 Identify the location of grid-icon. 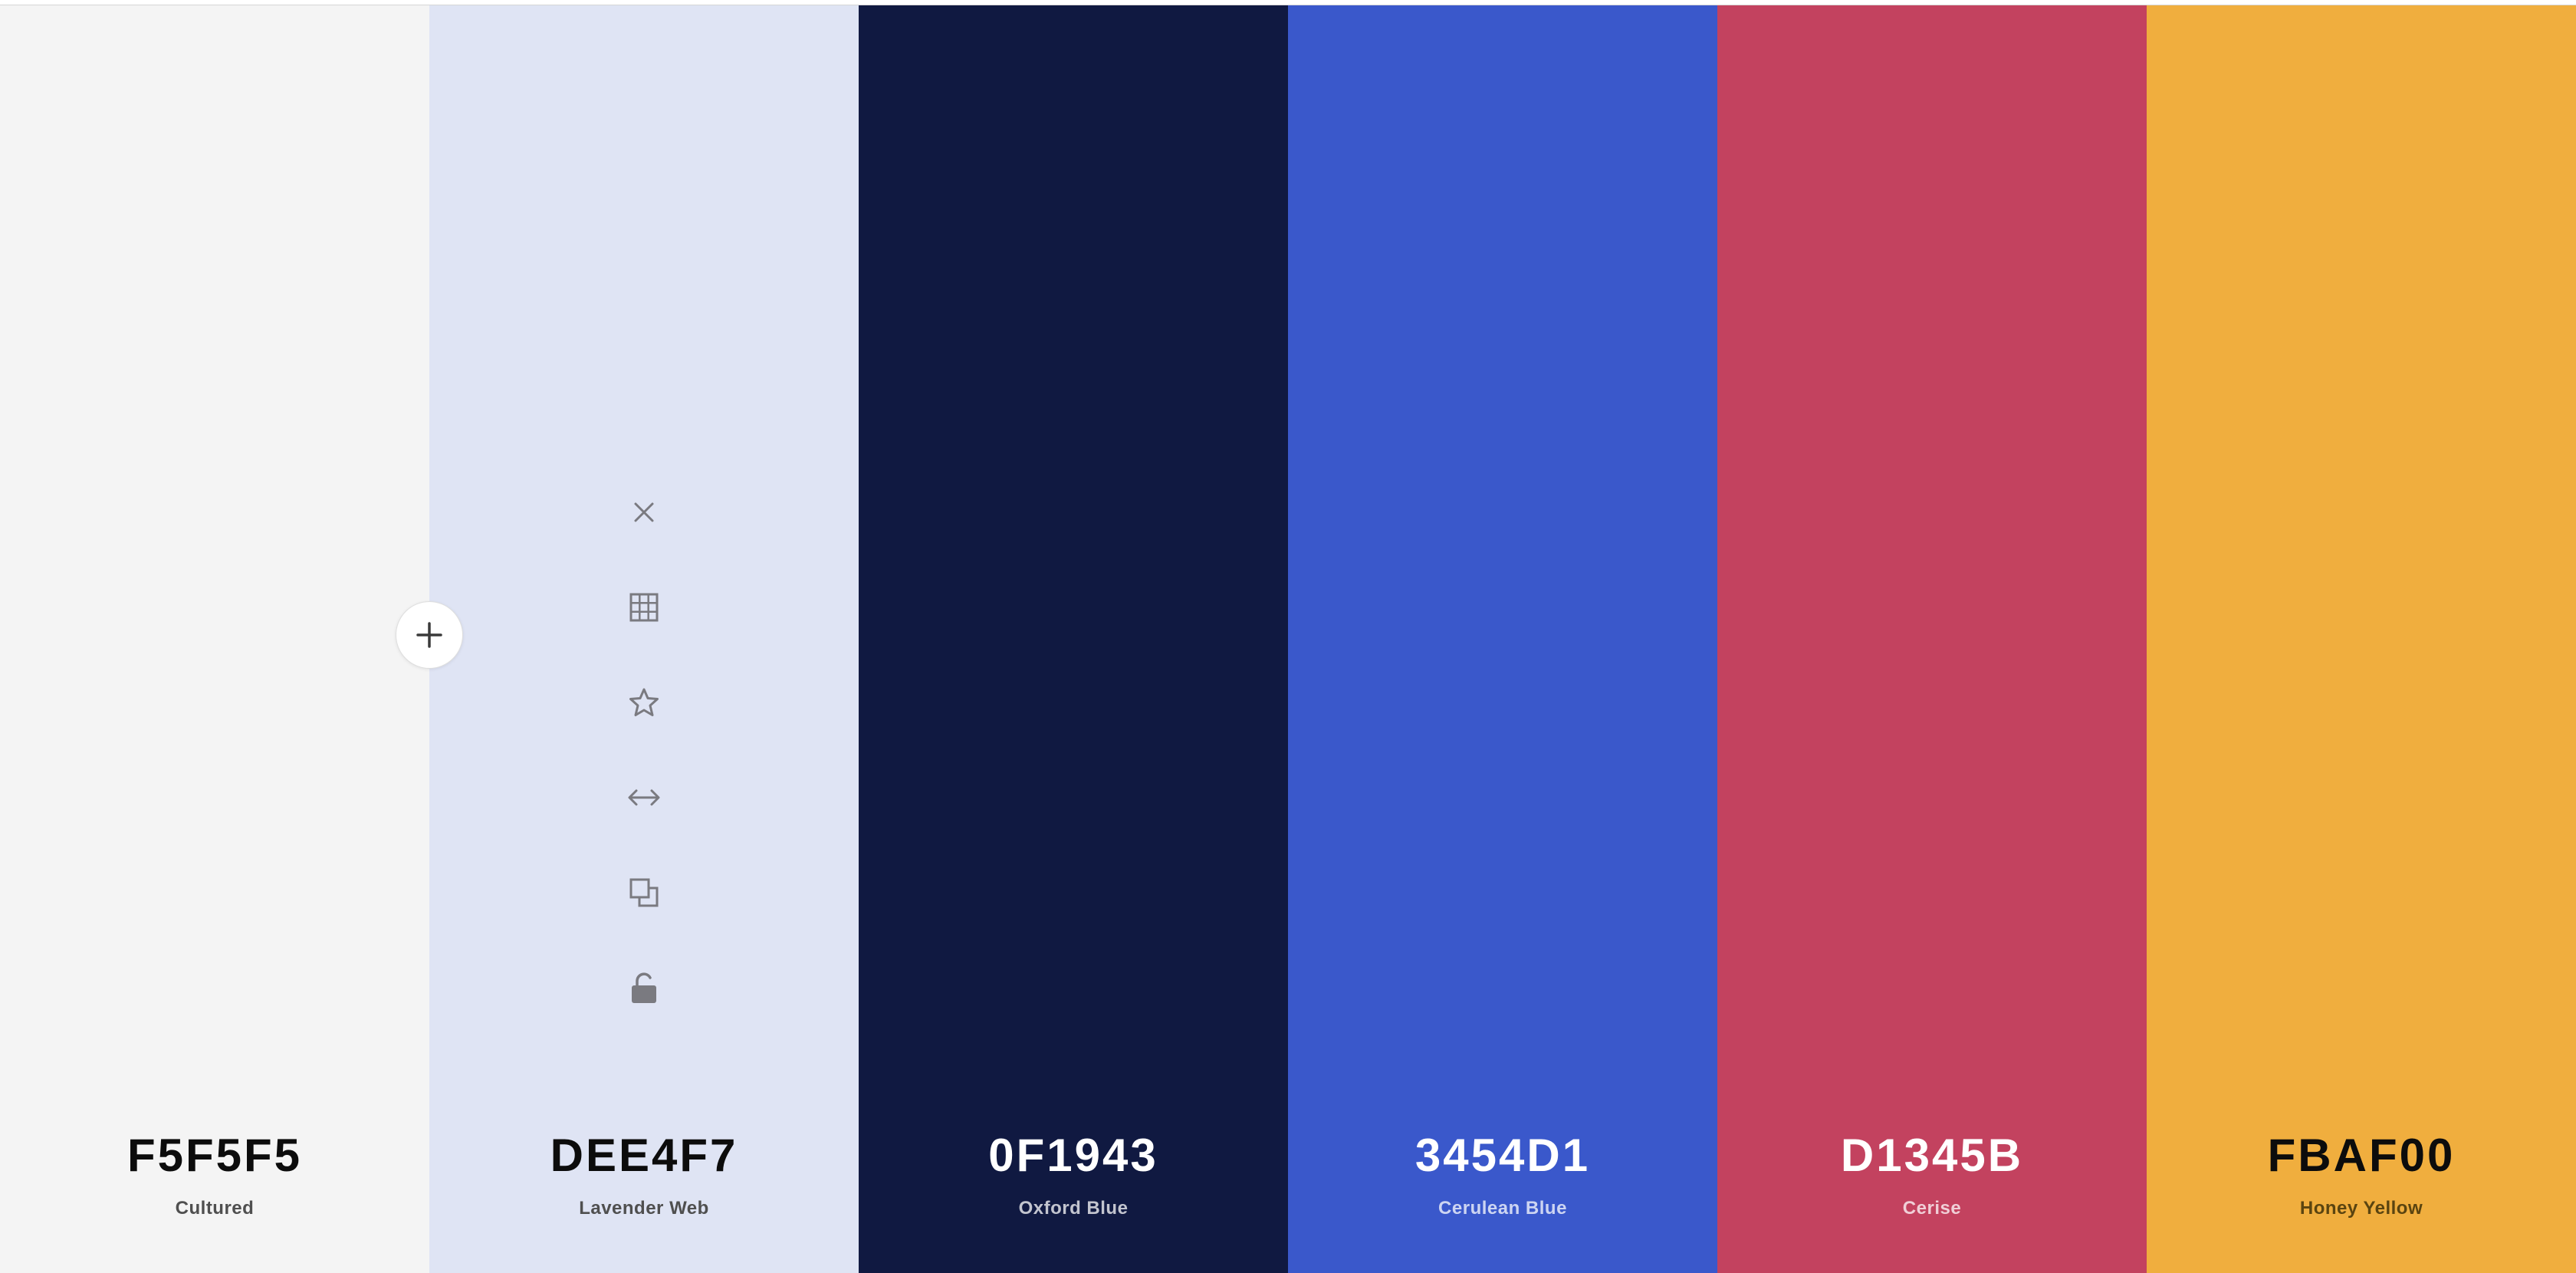
(644, 607).